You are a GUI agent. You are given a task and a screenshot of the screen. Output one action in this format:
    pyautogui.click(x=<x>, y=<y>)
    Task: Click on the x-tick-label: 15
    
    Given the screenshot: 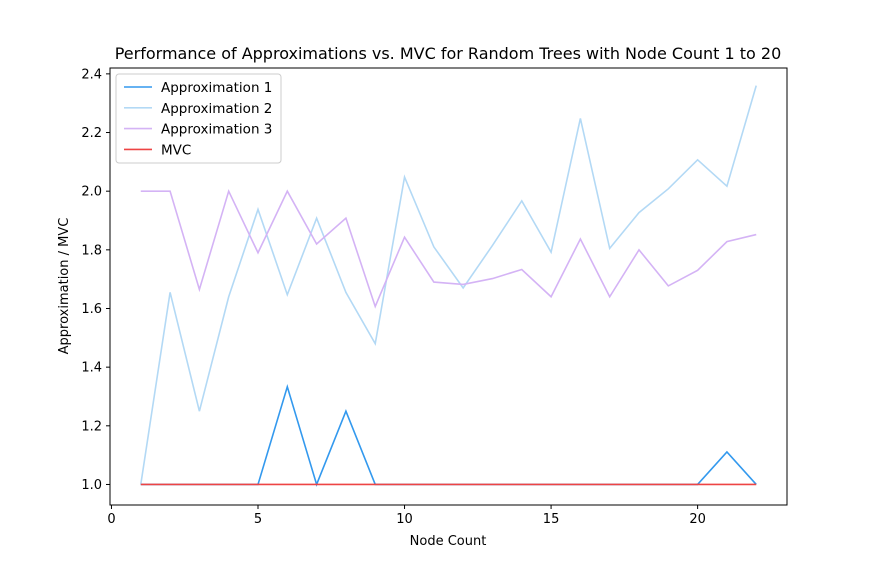 What is the action you would take?
    pyautogui.click(x=551, y=519)
    